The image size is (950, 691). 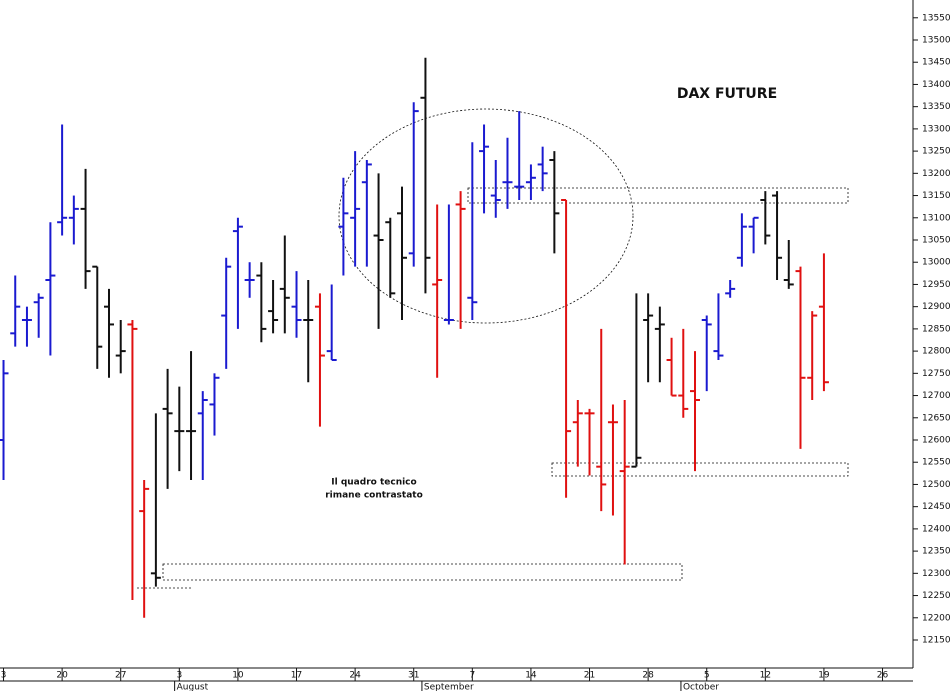 I want to click on y-tick-label: 12450, so click(x=936, y=507).